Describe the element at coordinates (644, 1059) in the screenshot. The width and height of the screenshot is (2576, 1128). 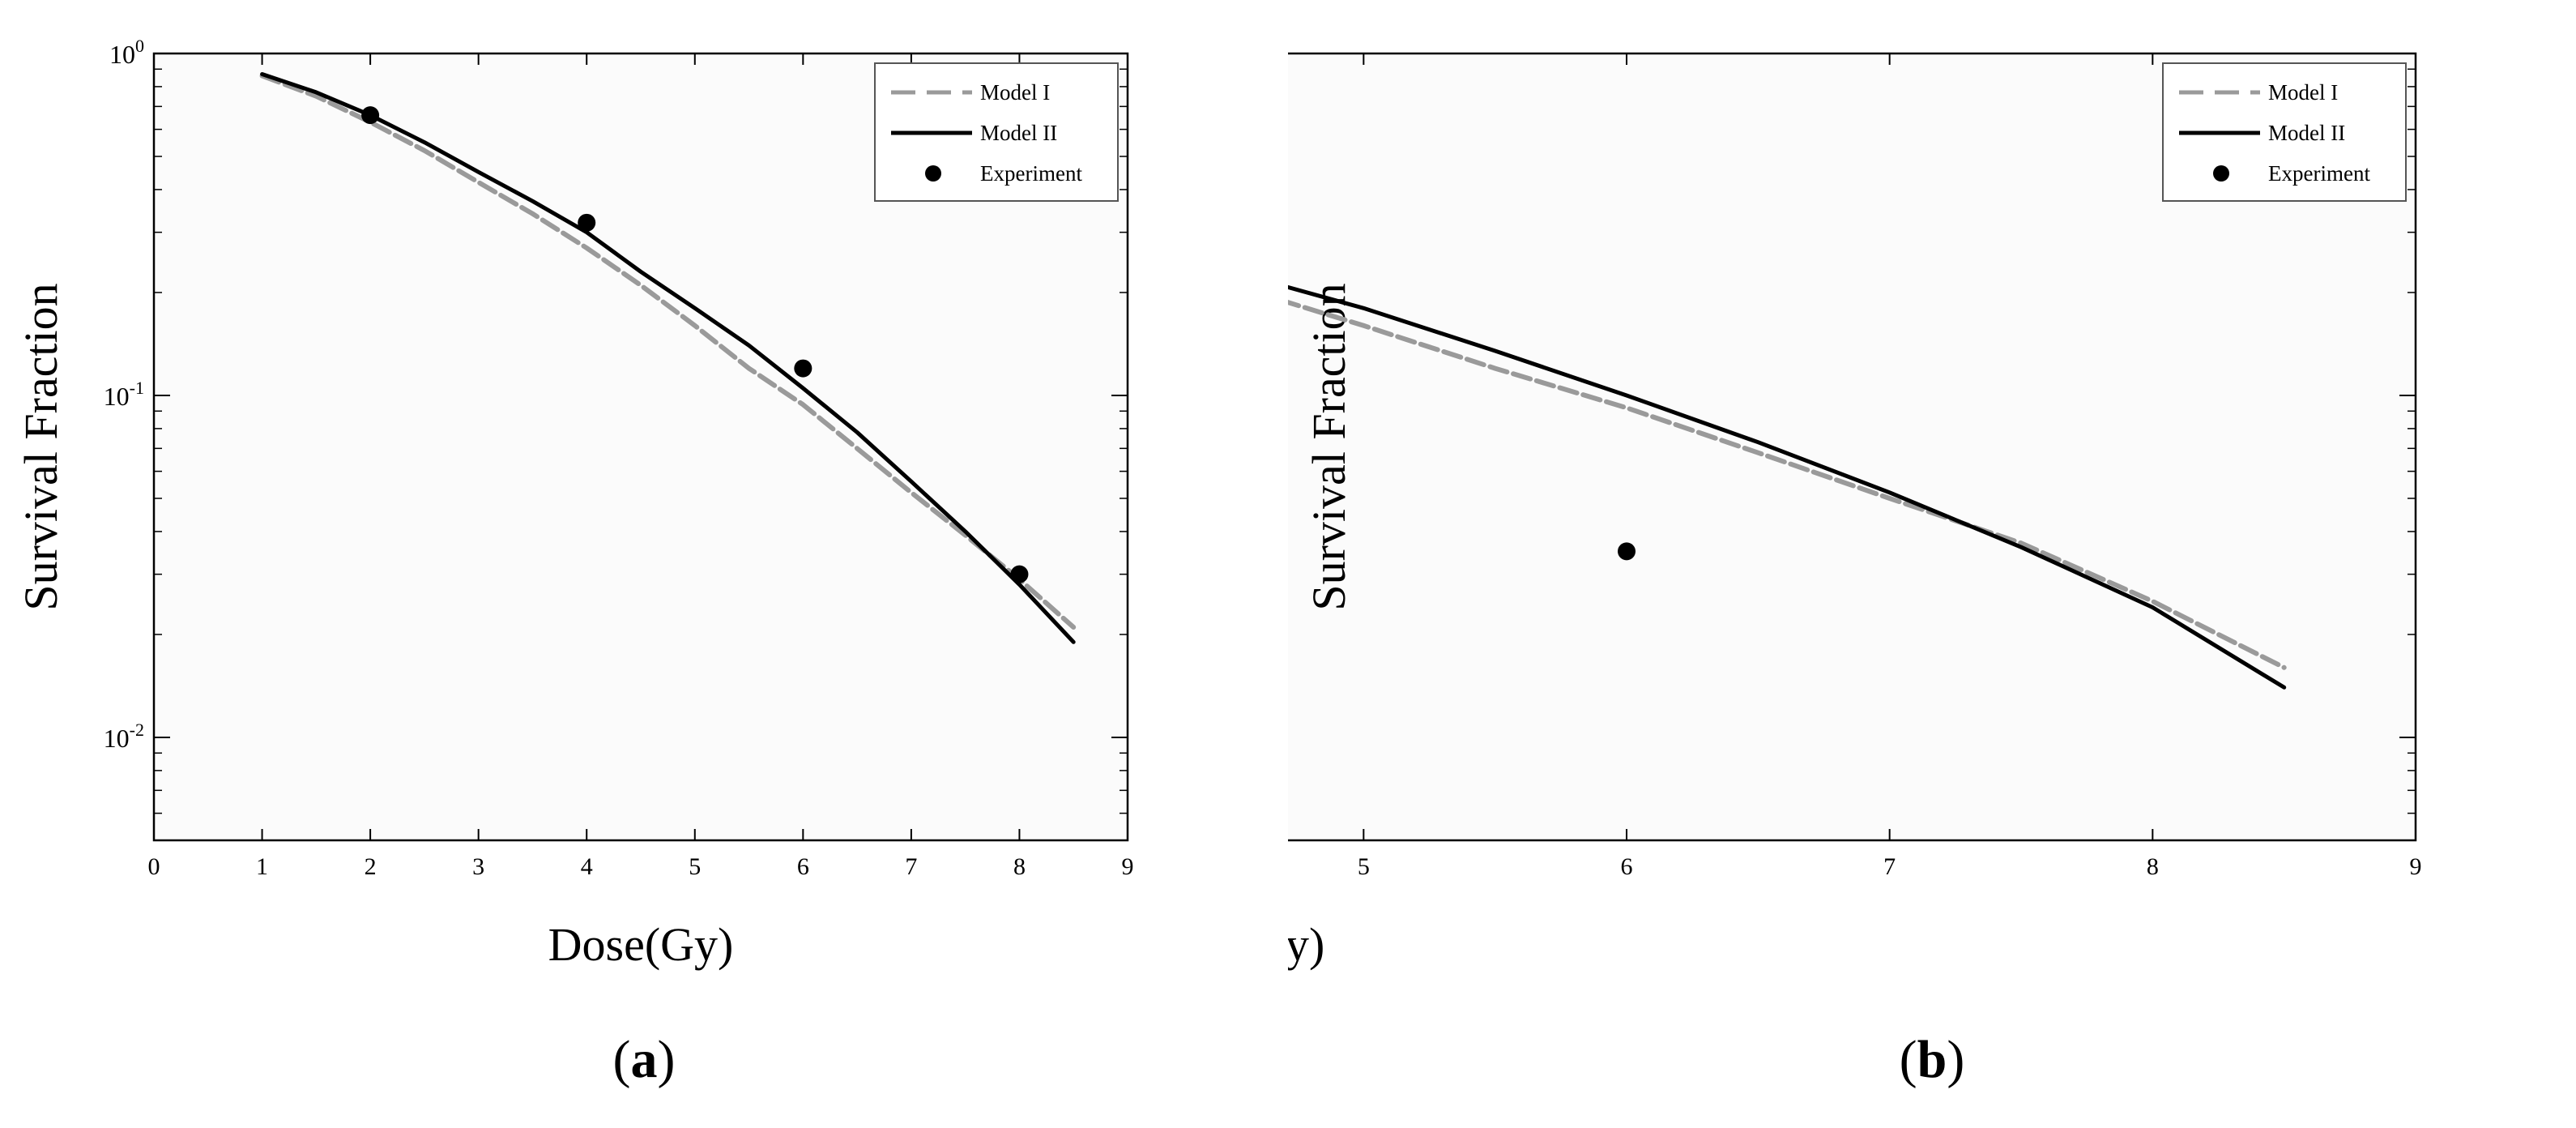
I see `panel-a-caption: (a)` at that location.